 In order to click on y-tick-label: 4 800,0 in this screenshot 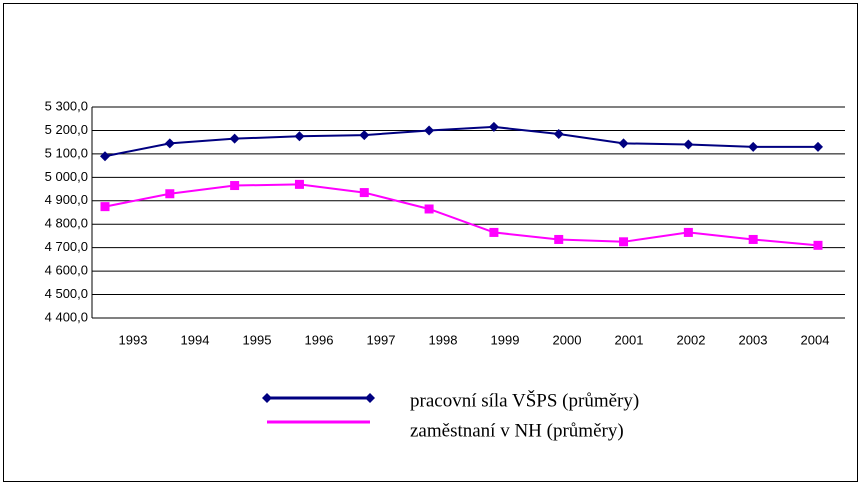, I will do `click(66, 223)`.